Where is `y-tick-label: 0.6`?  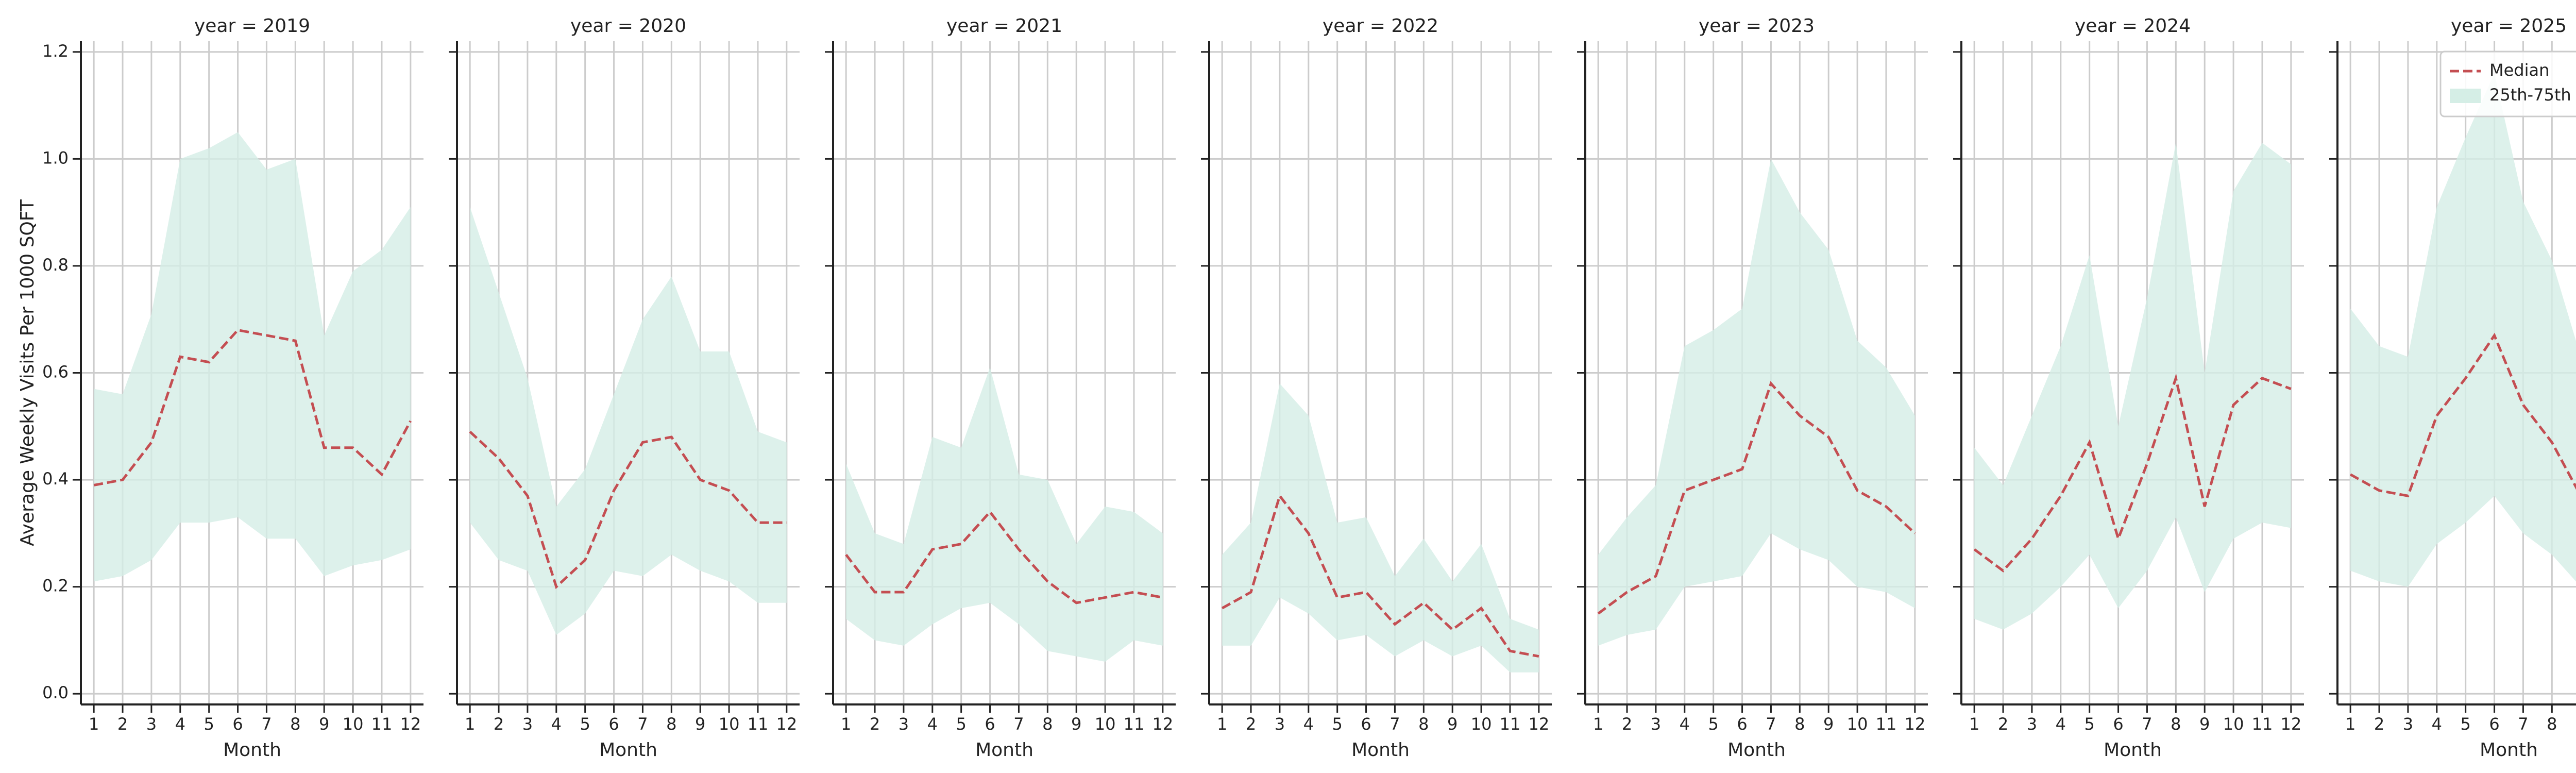
y-tick-label: 0.6 is located at coordinates (55, 372).